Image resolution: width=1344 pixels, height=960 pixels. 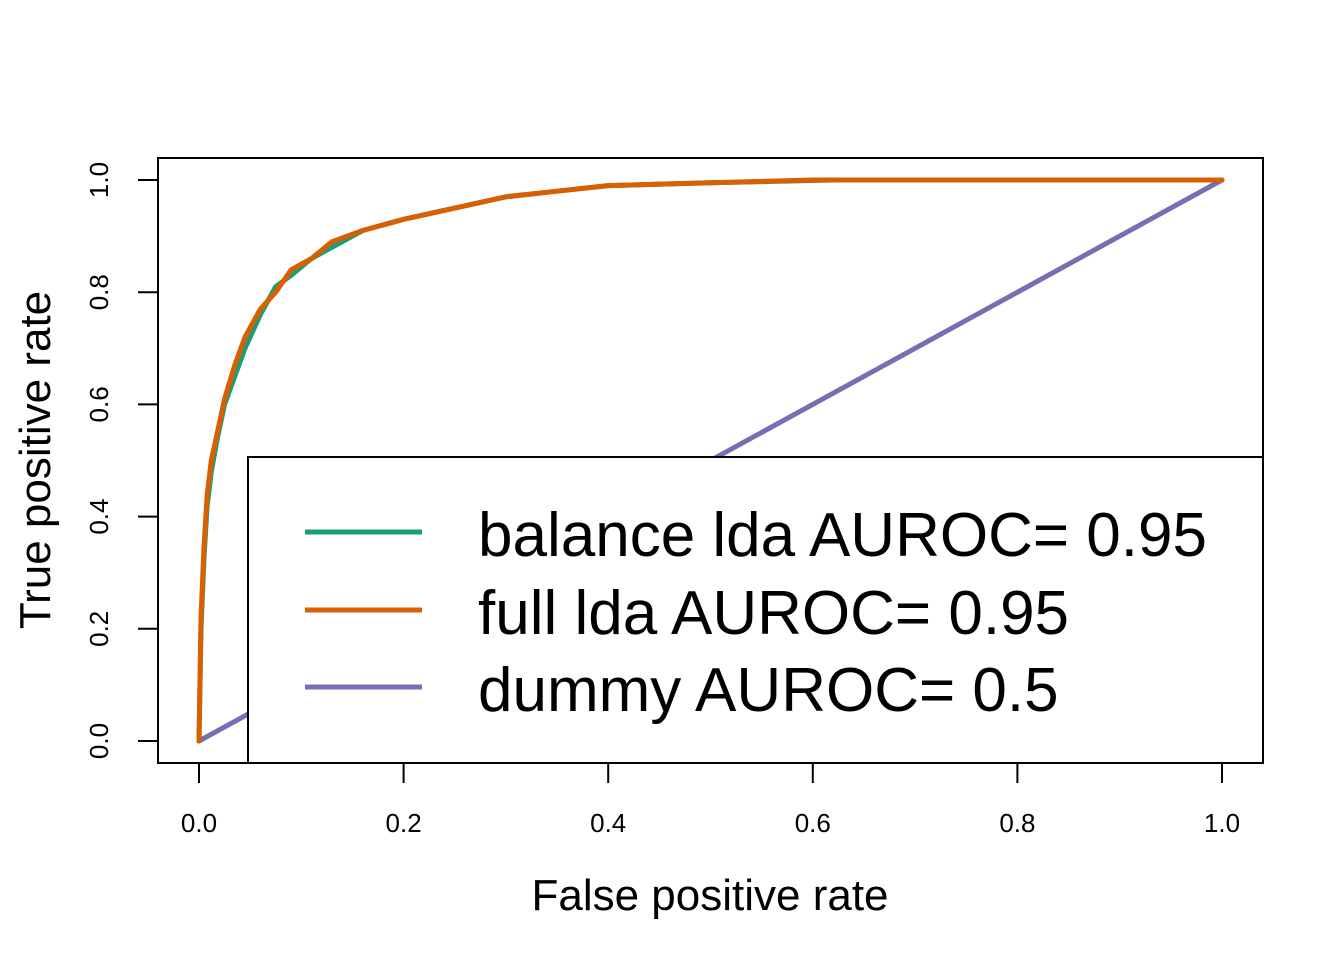 I want to click on y-tick-label: 1.0, so click(x=99, y=180).